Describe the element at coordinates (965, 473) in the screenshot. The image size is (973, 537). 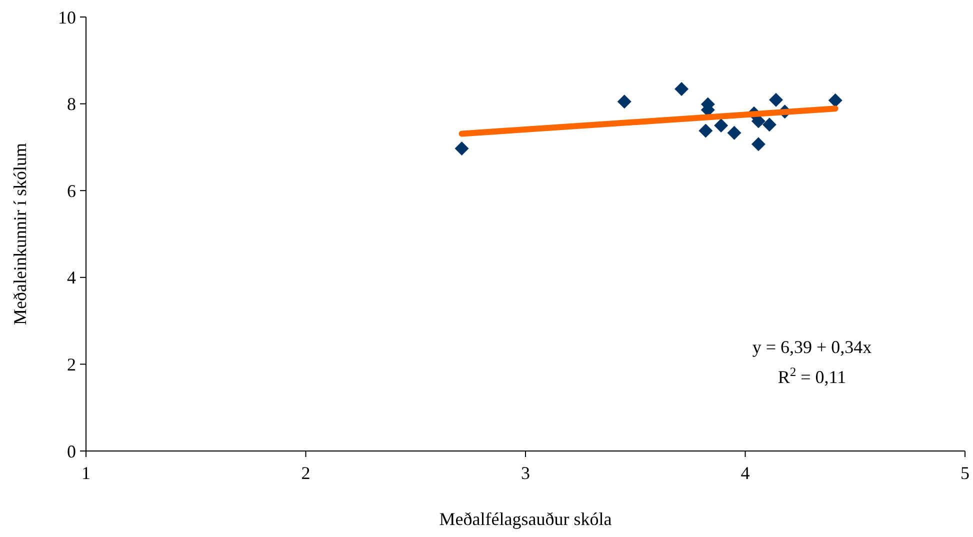
I see `x-tick-label: 5` at that location.